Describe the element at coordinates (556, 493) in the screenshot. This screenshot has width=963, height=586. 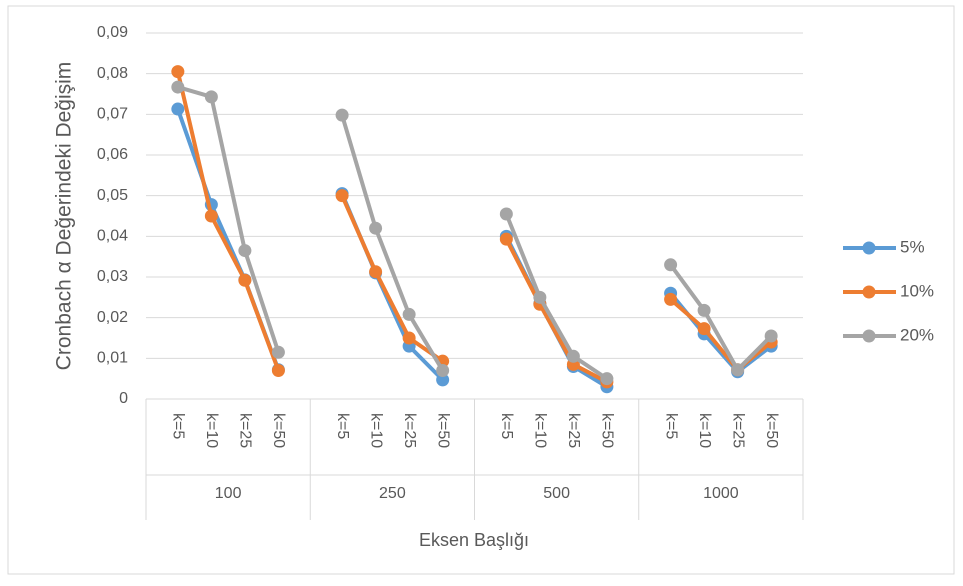
I see `group-label: 500` at that location.